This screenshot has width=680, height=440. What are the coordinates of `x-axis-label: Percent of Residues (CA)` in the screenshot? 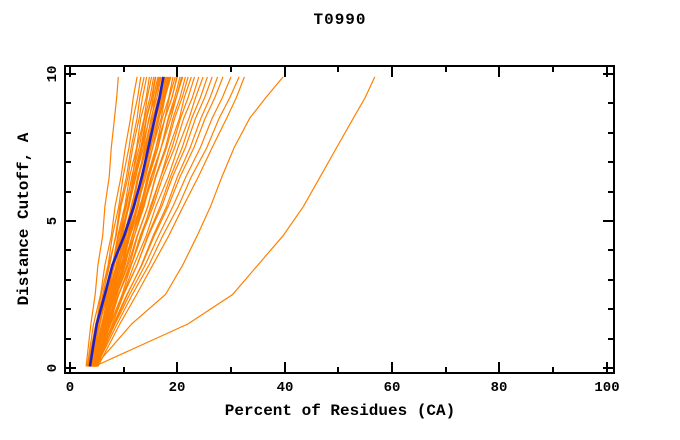 It's located at (340, 411).